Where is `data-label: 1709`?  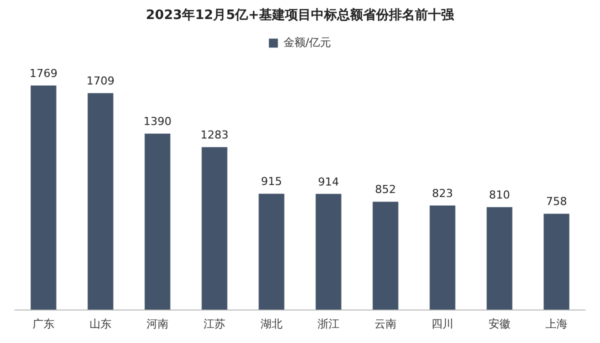 data-label: 1709 is located at coordinates (100, 81).